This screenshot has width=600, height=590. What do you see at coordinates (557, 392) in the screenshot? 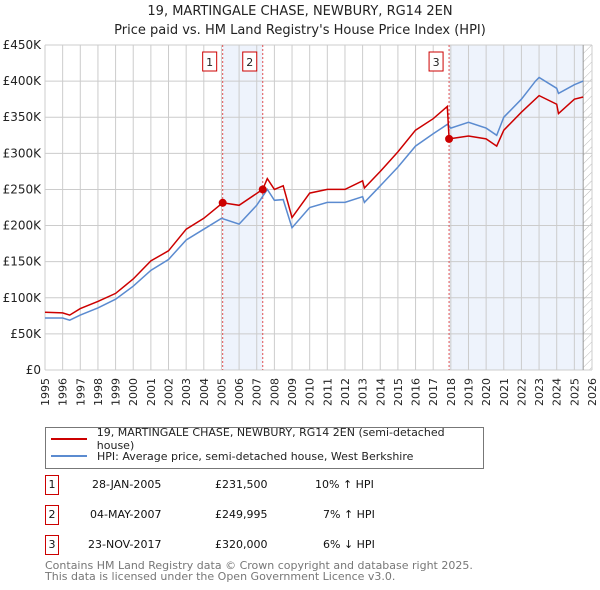
I see `x-tick-label: 2024` at bounding box center [557, 392].